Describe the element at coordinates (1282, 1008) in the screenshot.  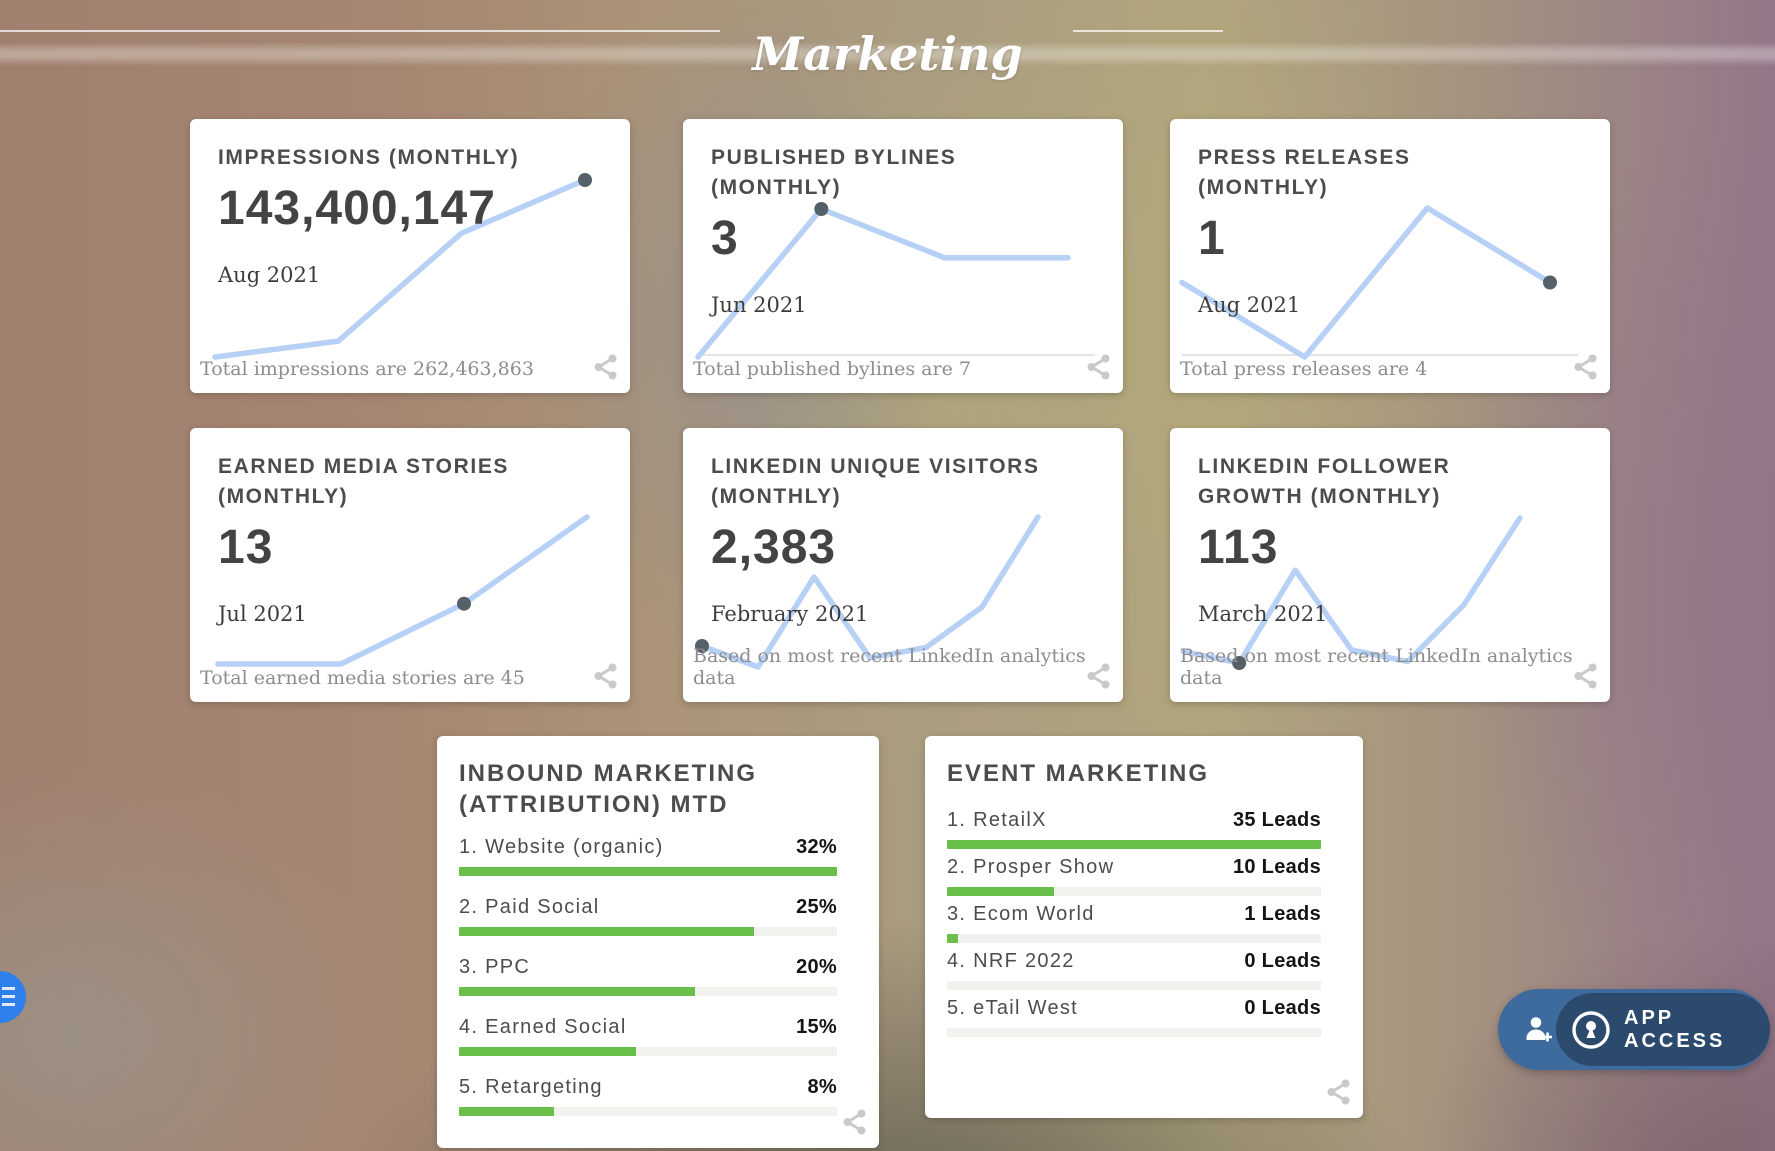
I see `item-value: 0 Leads` at that location.